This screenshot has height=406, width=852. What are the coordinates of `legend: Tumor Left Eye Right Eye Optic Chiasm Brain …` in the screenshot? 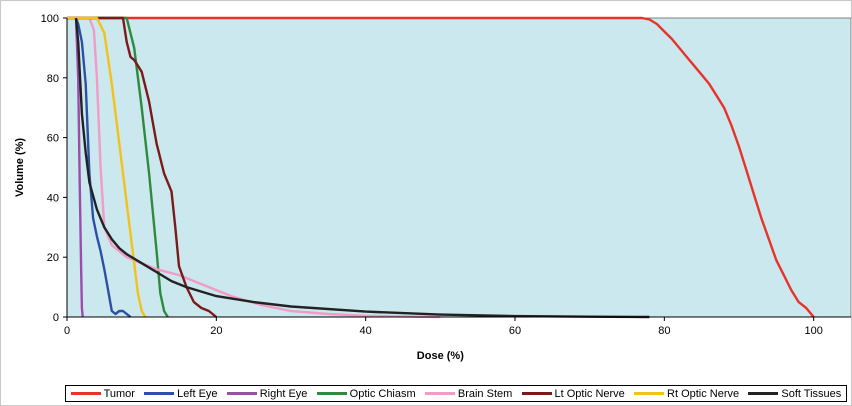 It's located at (456, 393).